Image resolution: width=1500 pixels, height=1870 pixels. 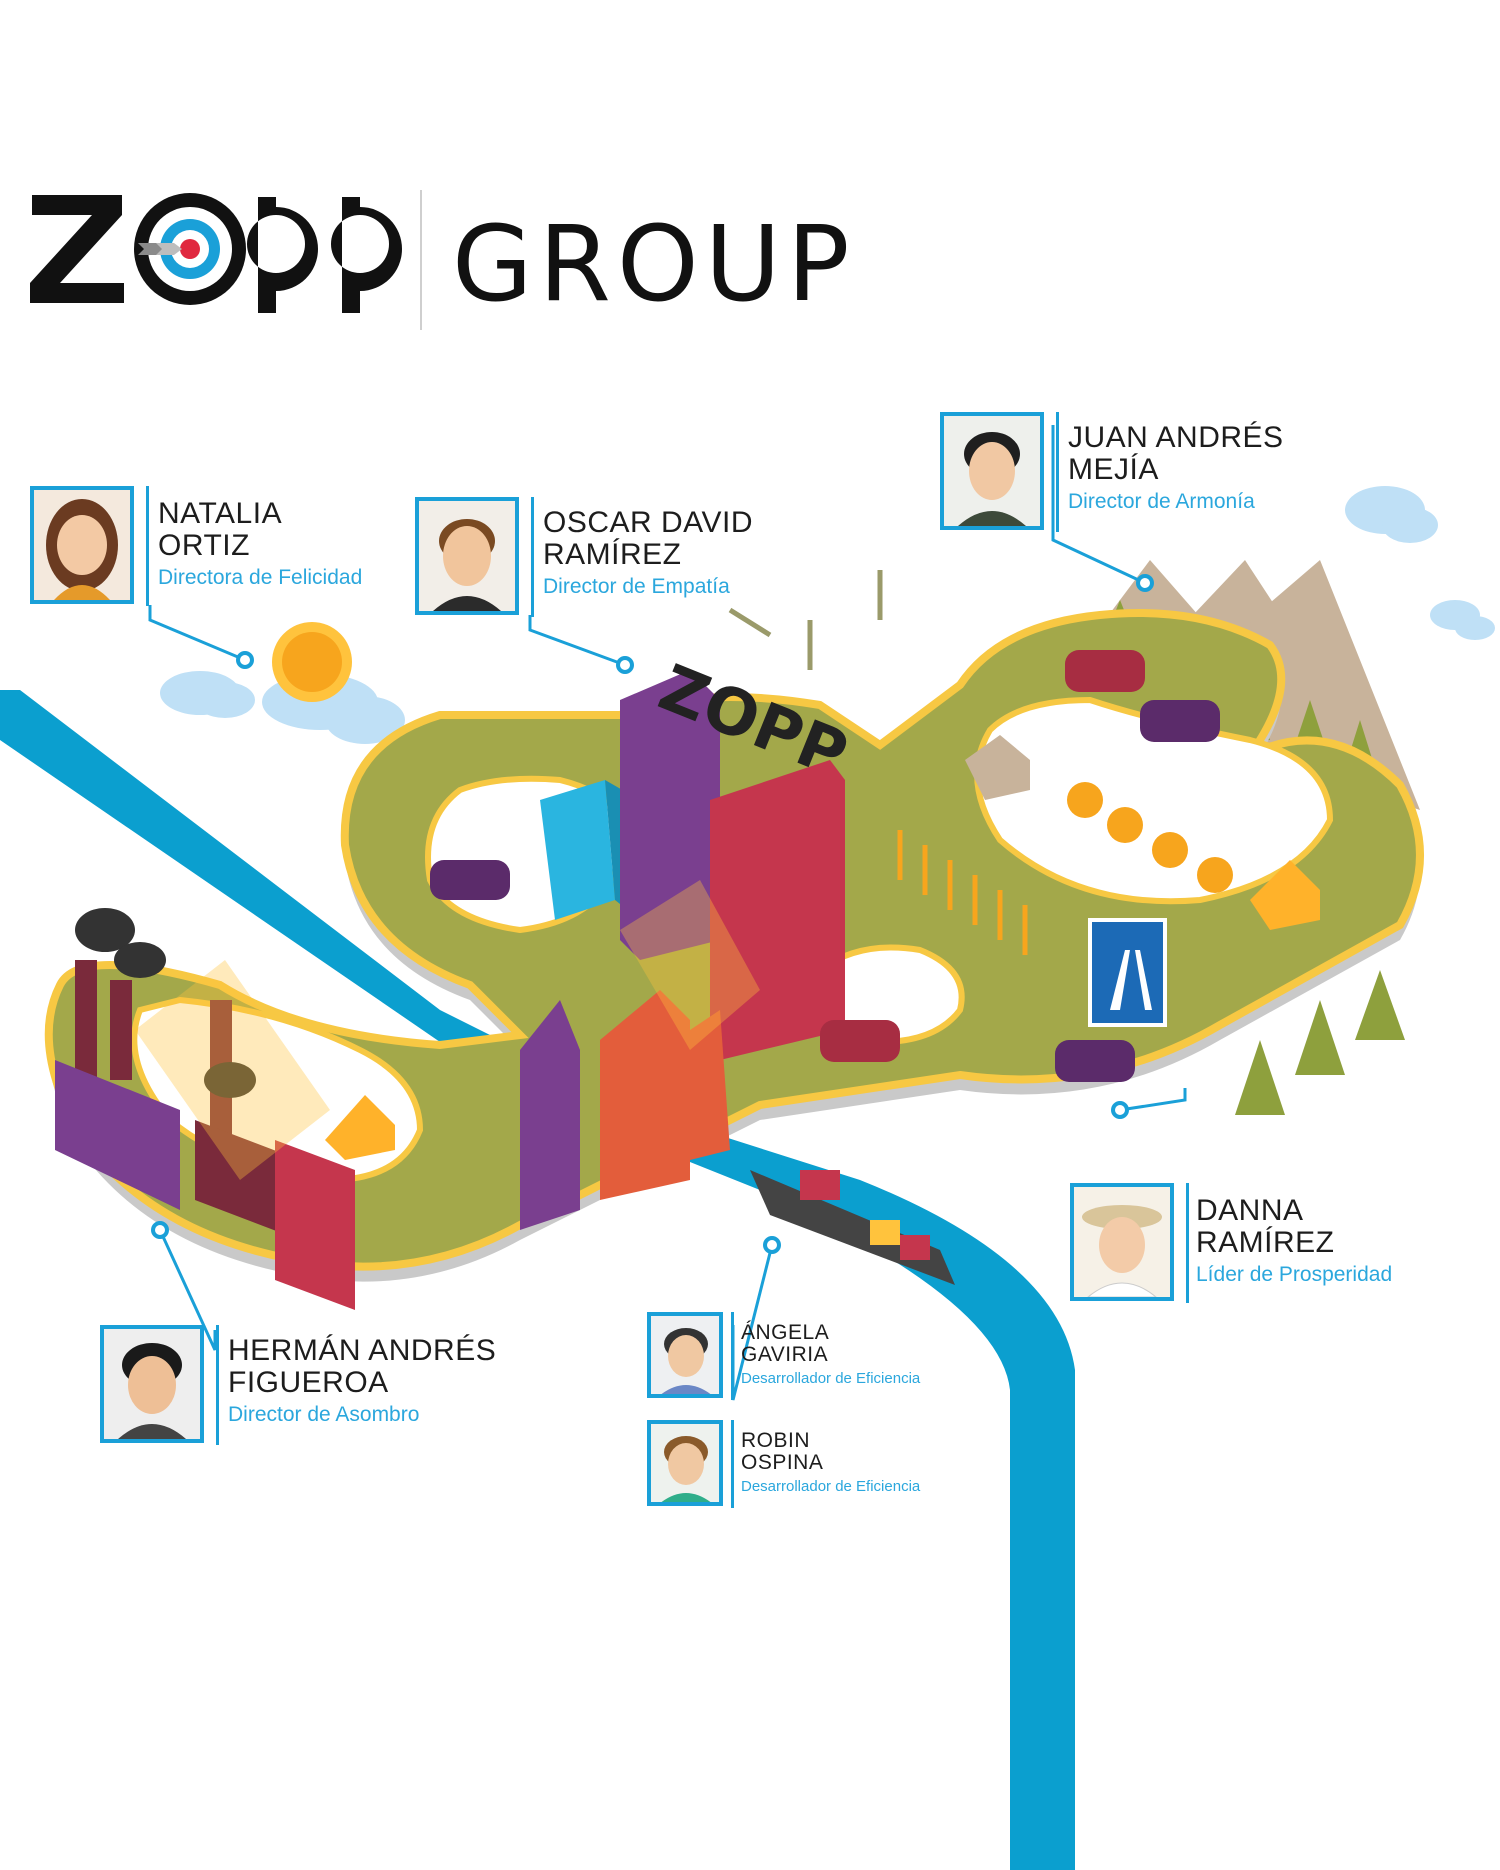 I want to click on cargo-ship, so click(x=852, y=1227).